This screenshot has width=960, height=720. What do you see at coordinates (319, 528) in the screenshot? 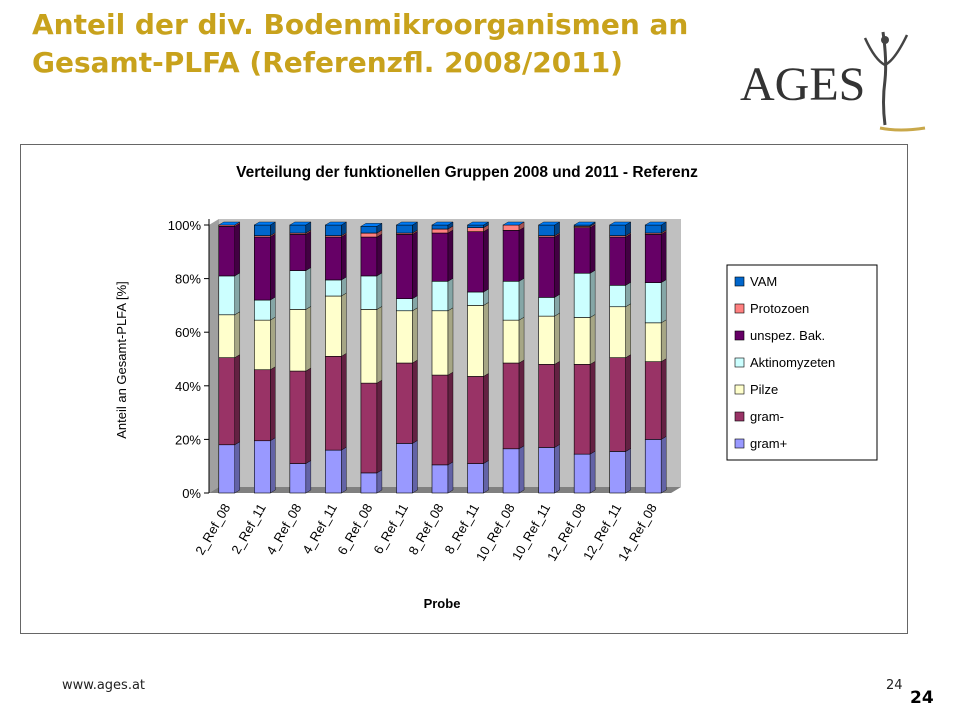
I see `x-tick-label: 4_Ref_11` at bounding box center [319, 528].